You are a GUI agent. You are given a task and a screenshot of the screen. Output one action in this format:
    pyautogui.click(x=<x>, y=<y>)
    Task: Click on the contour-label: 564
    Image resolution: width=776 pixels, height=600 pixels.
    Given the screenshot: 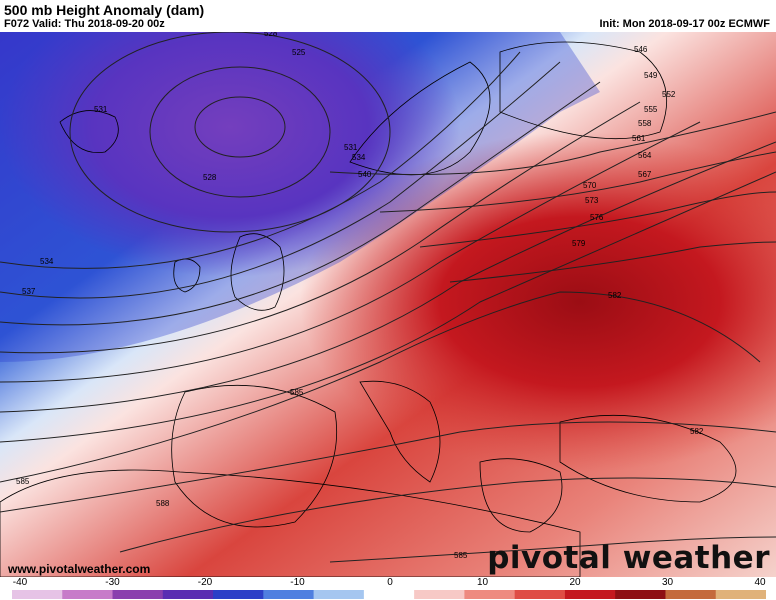 What is the action you would take?
    pyautogui.click(x=645, y=155)
    